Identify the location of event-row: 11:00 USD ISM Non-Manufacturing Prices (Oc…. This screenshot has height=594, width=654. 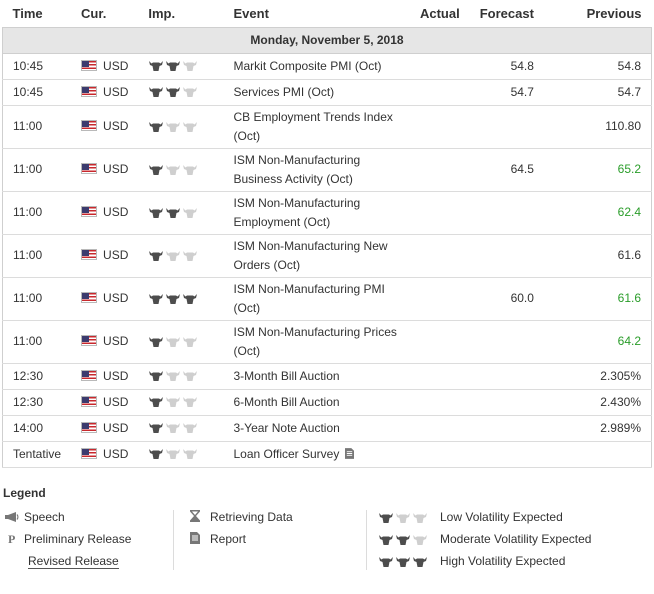
(327, 341).